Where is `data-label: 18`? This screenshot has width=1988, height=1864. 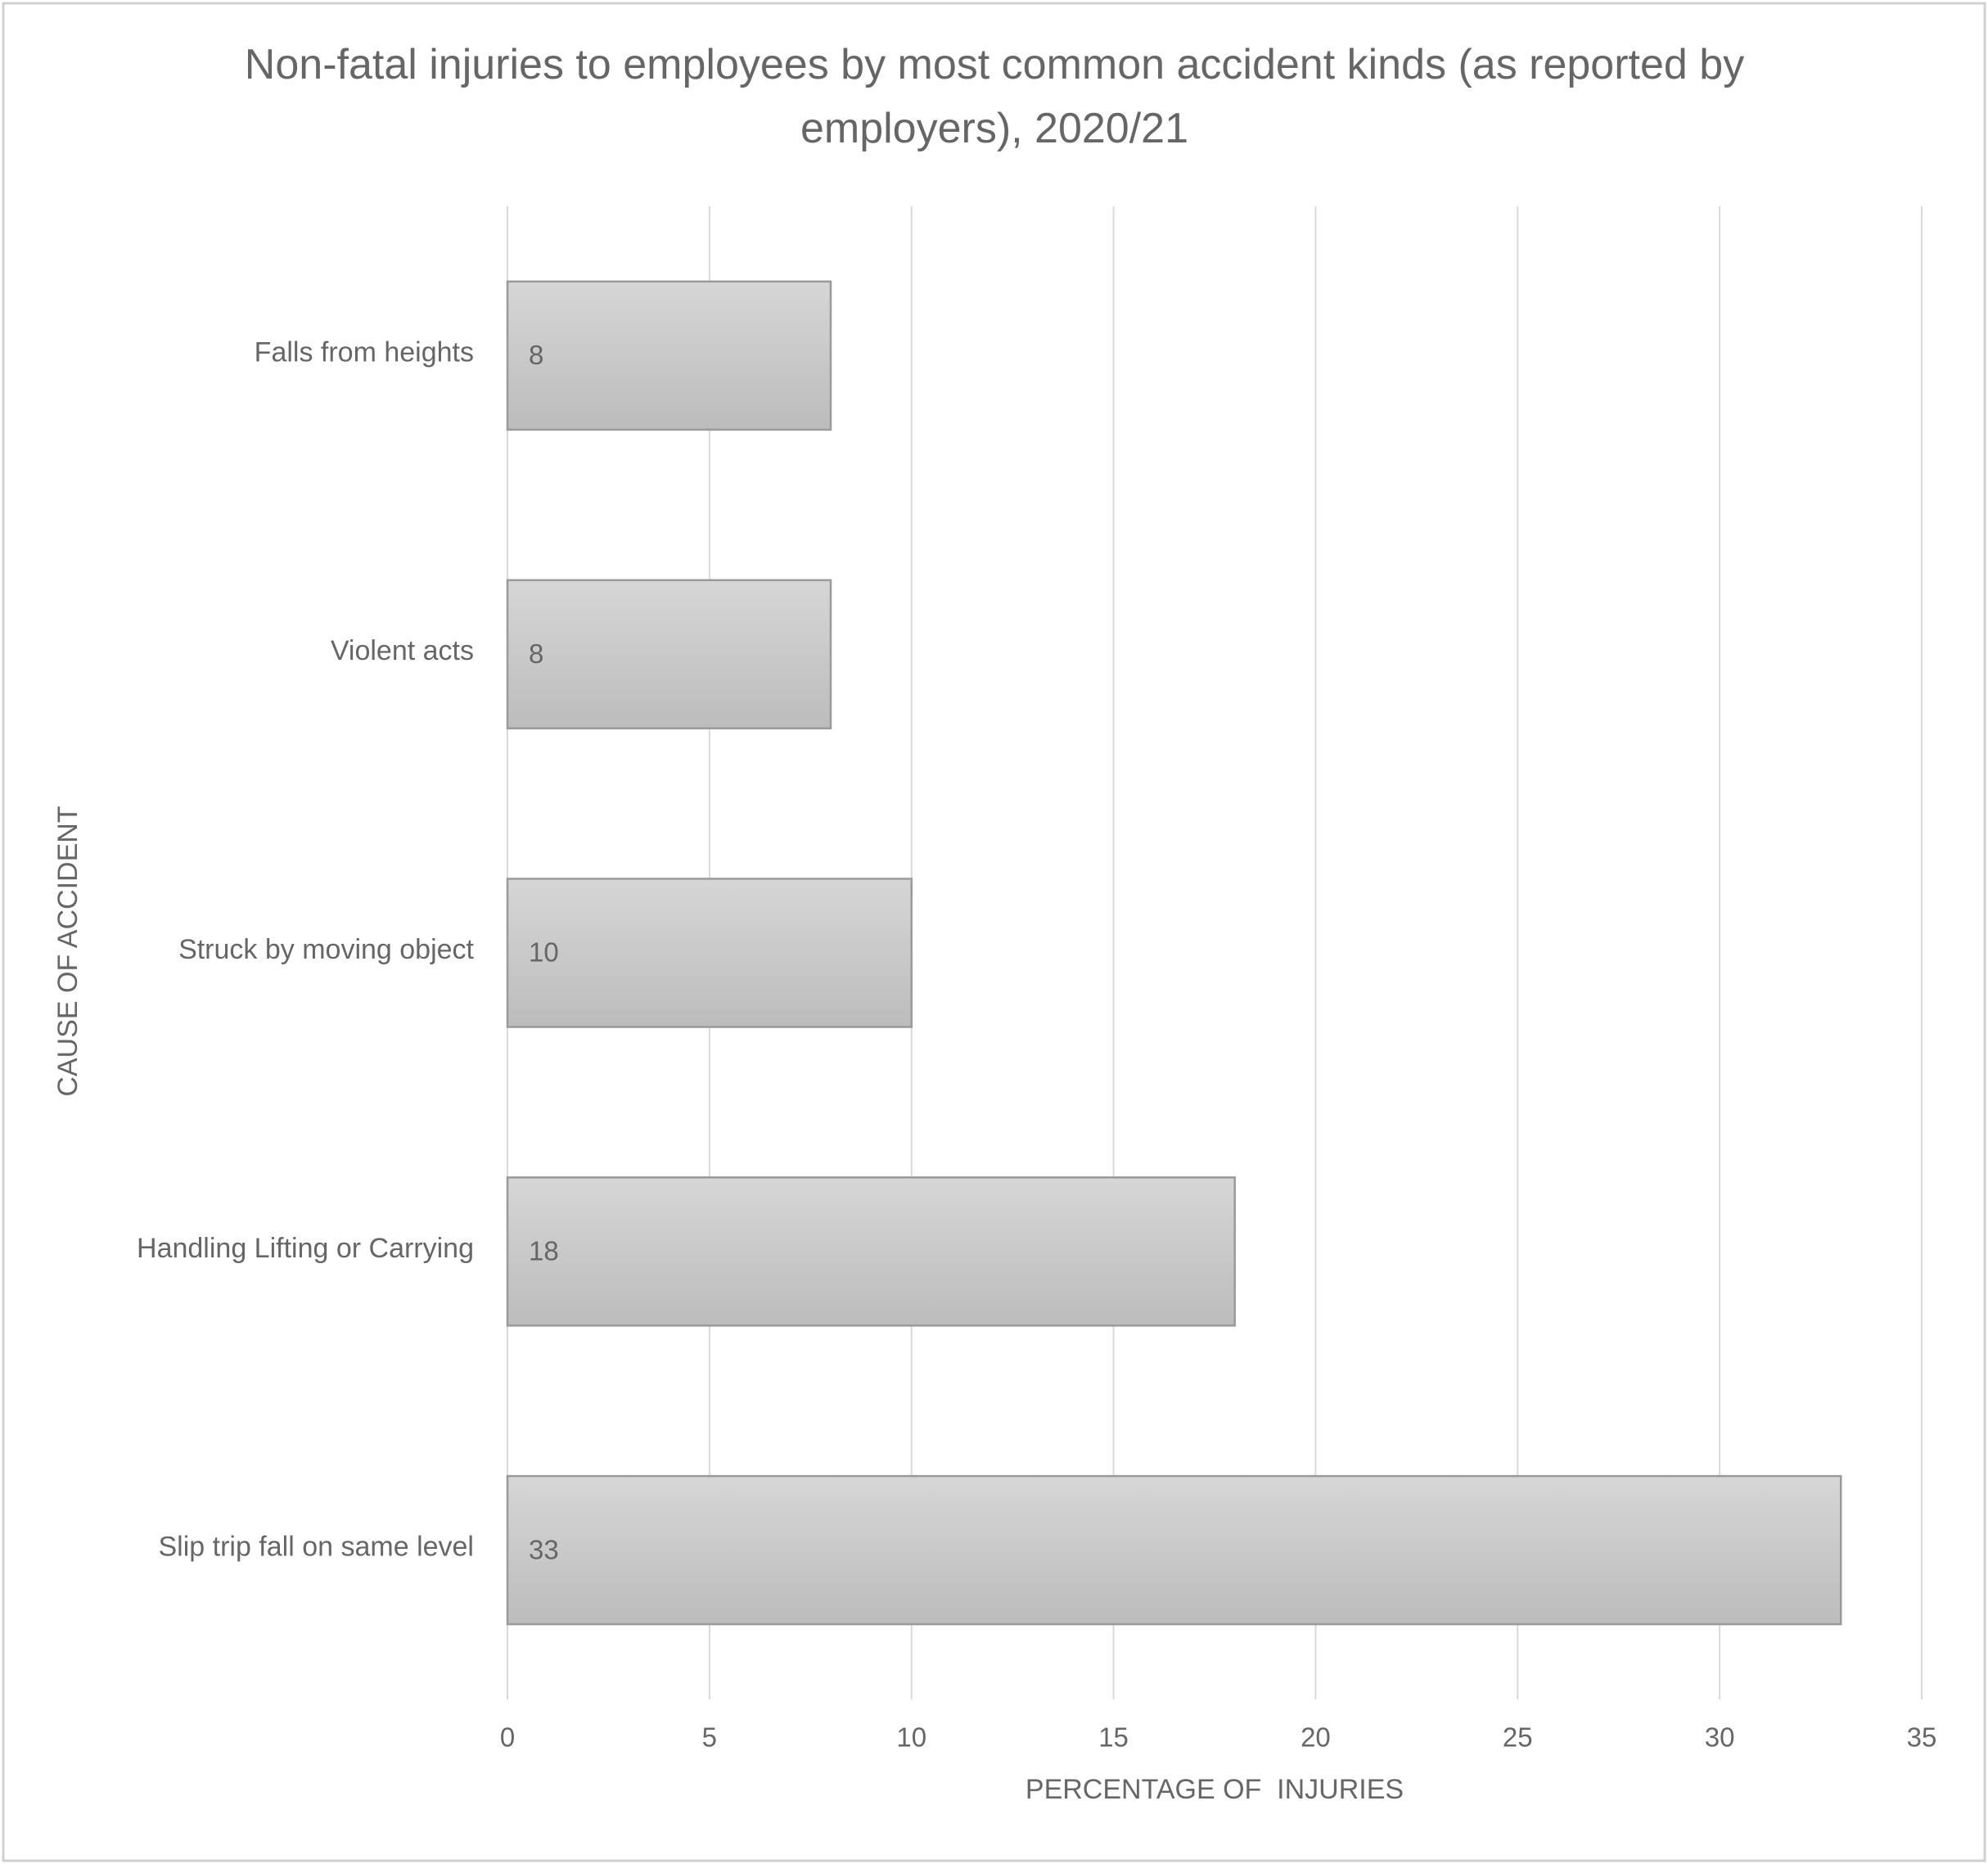
data-label: 18 is located at coordinates (544, 1251).